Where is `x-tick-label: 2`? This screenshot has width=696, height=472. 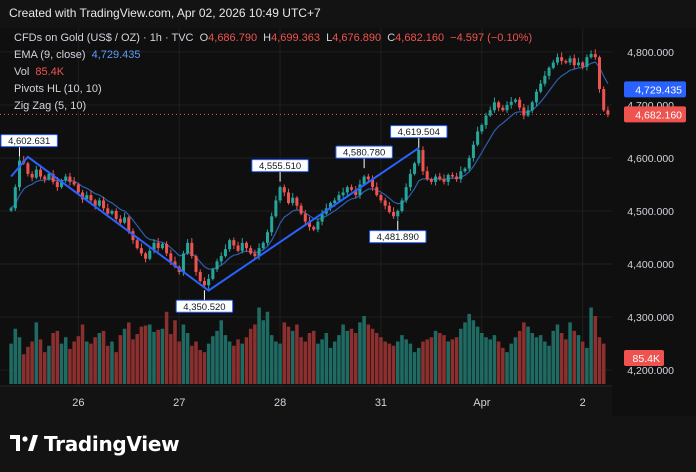
x-tick-label: 2 is located at coordinates (583, 403).